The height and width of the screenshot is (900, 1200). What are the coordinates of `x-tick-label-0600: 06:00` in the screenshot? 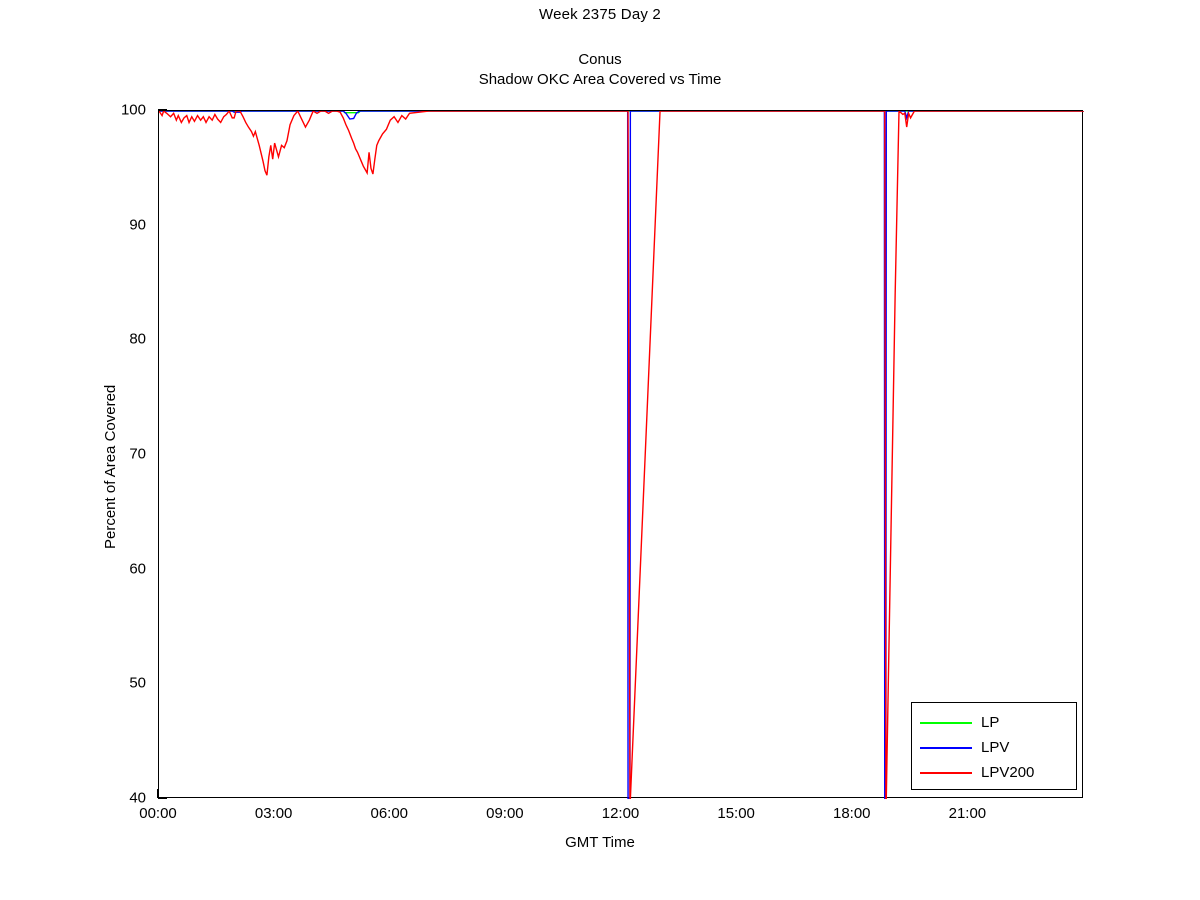 It's located at (389, 813).